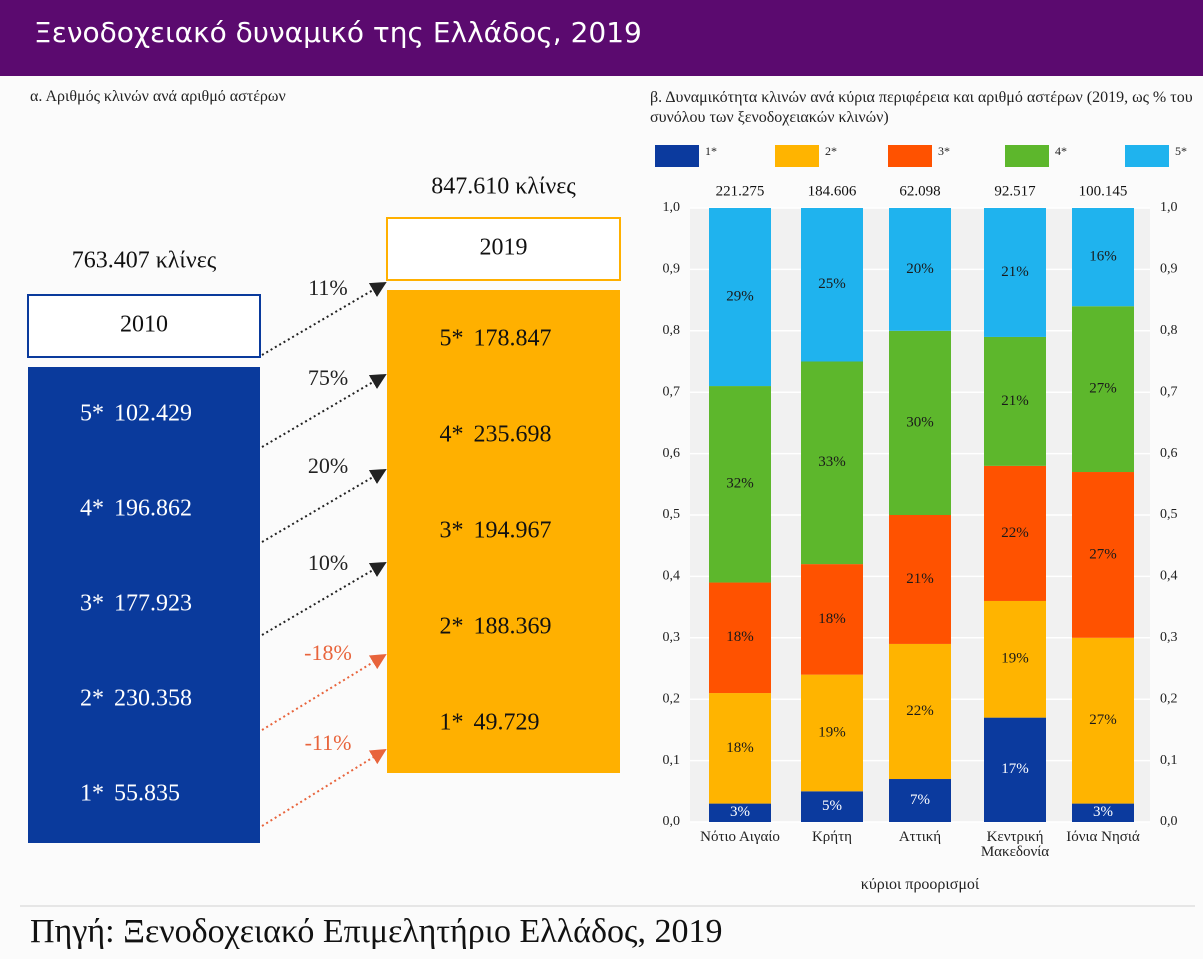  What do you see at coordinates (328, 287) in the screenshot?
I see `arrow-label: 11%` at bounding box center [328, 287].